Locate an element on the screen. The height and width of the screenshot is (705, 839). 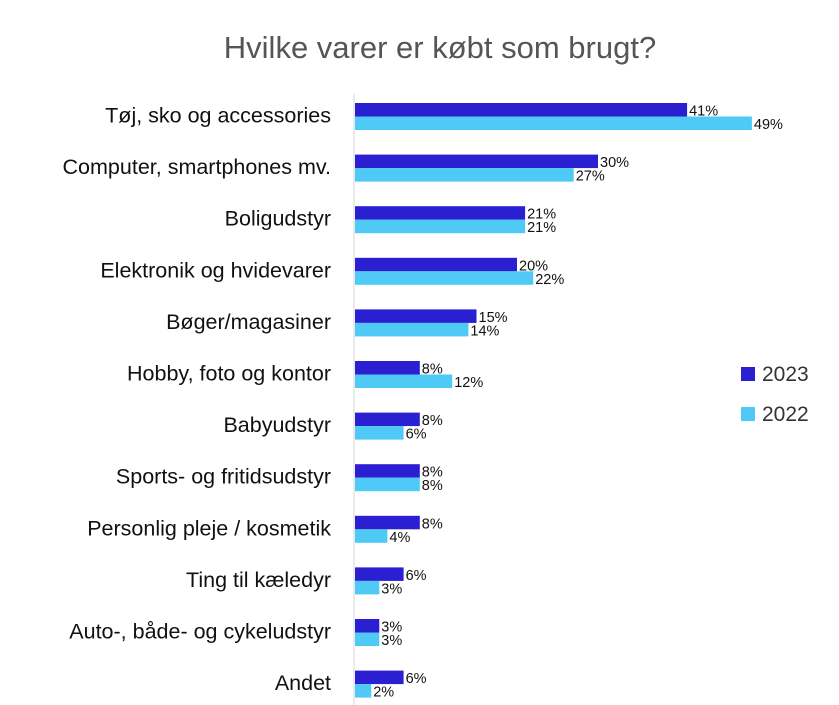
data-label-2023-0: 41% is located at coordinates (703, 112).